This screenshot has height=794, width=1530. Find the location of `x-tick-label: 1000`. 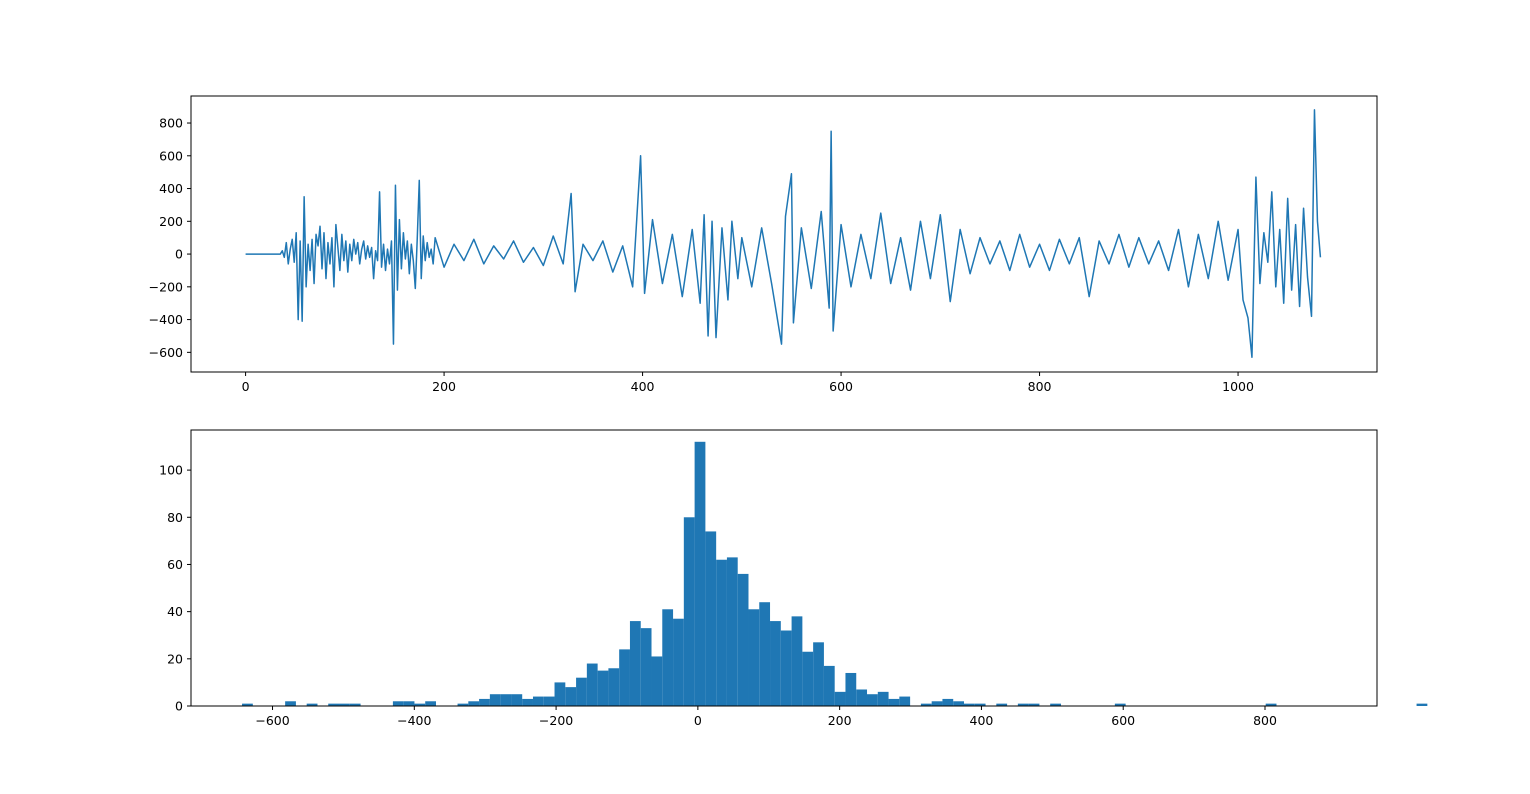

x-tick-label: 1000 is located at coordinates (1238, 386).